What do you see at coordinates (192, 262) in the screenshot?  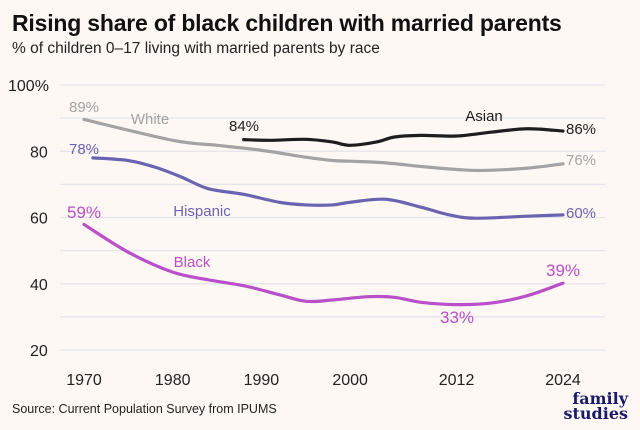 I see `black-series-label: Black` at bounding box center [192, 262].